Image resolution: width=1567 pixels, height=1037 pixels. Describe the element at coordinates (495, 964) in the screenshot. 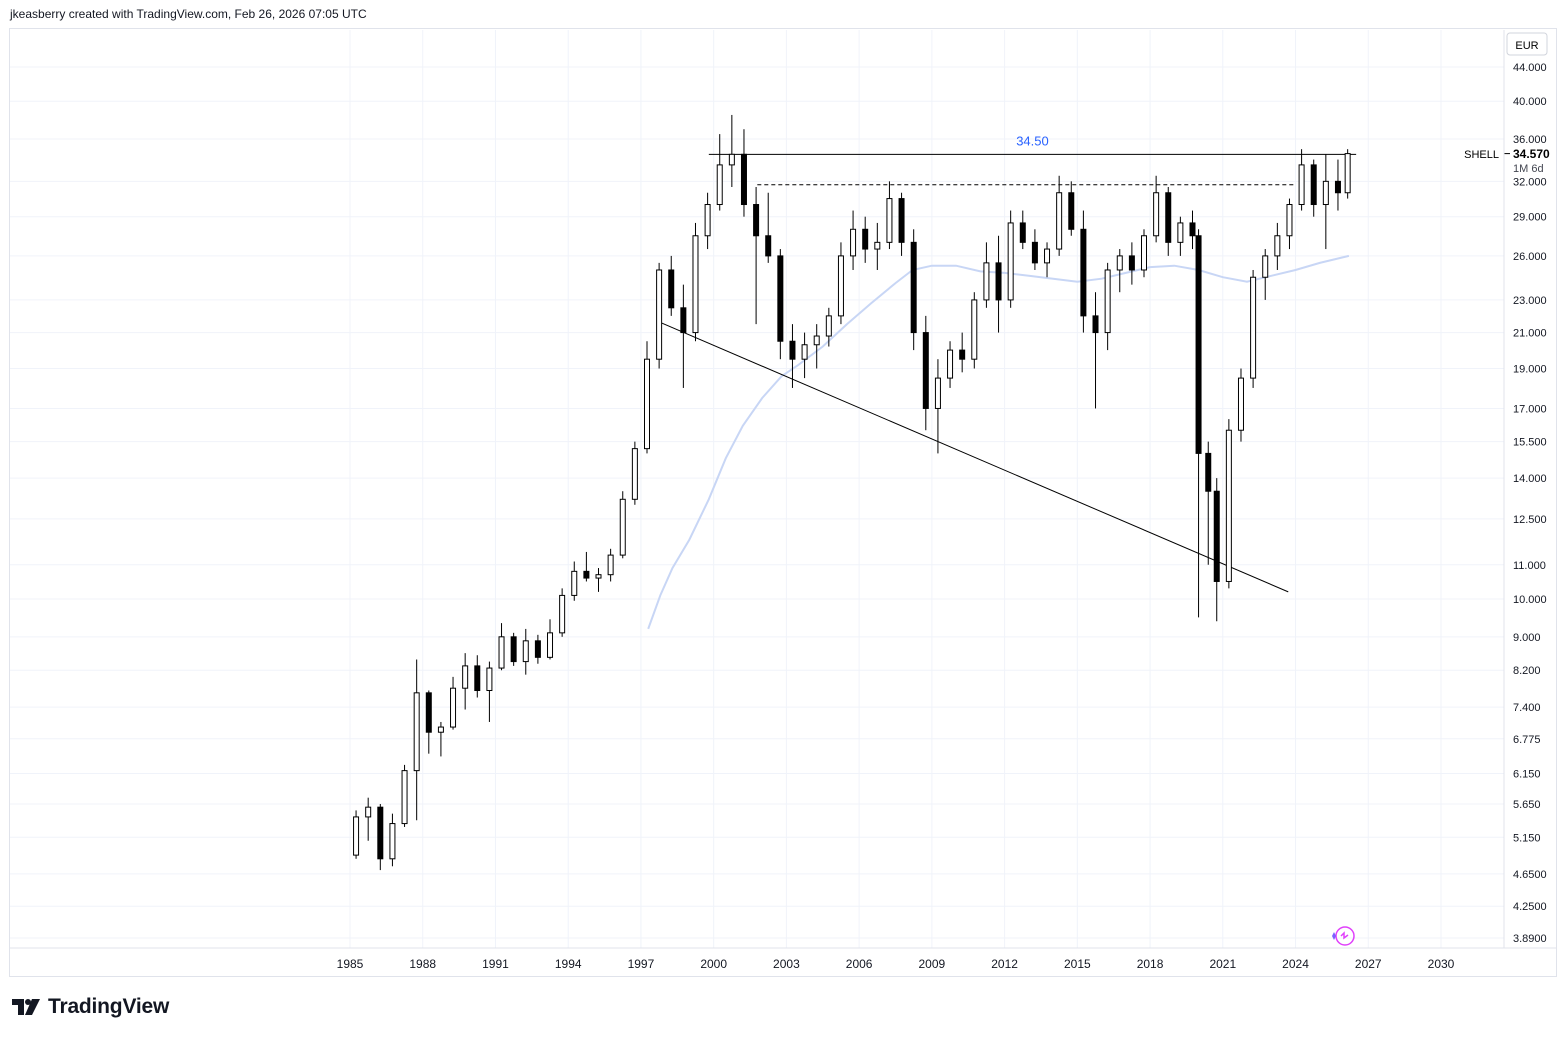

I see `x-tick-label: 1991` at that location.